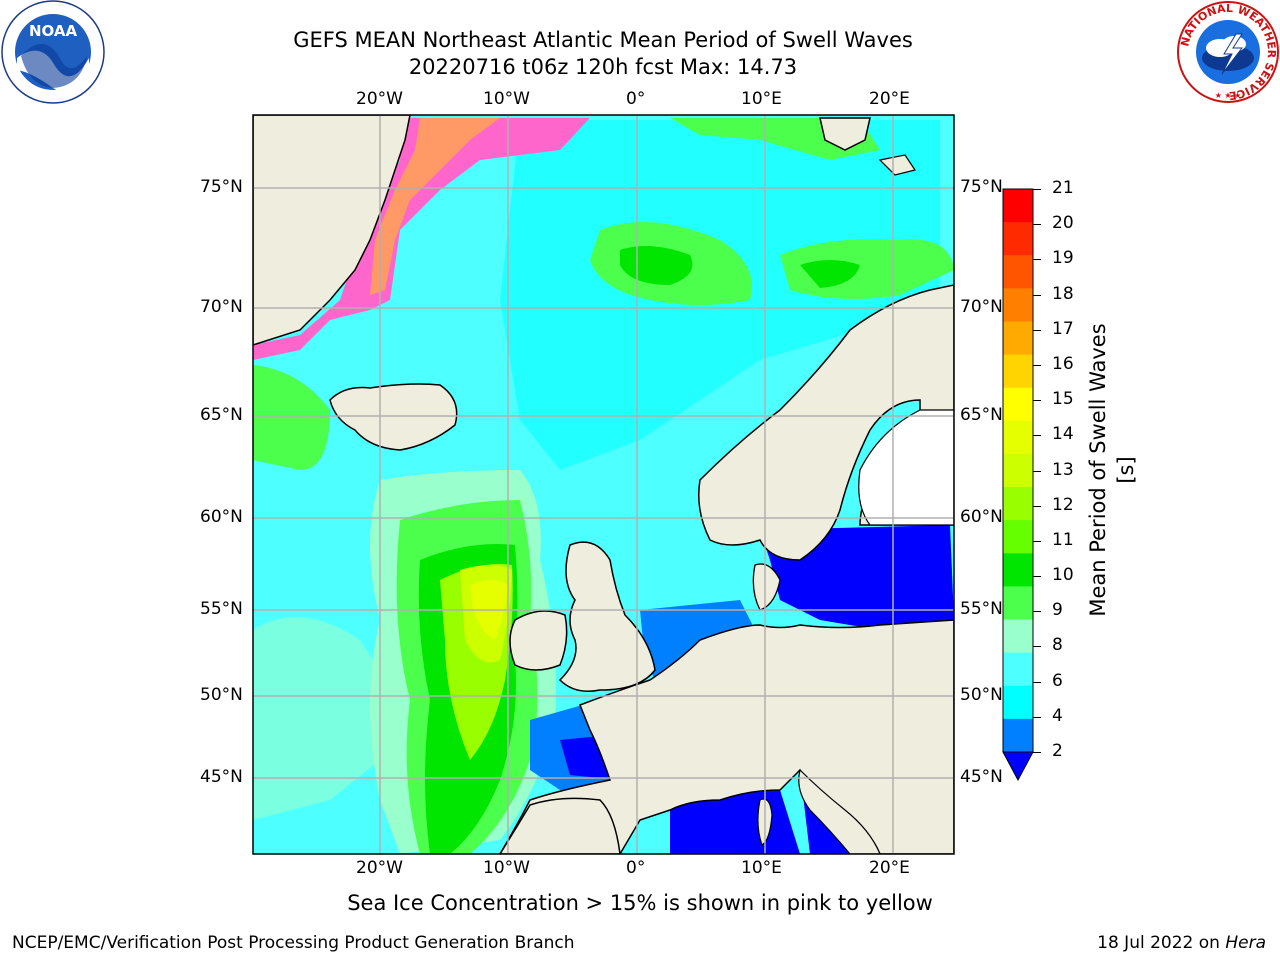  Describe the element at coordinates (560, 825) in the screenshot. I see `iberia-land` at that location.